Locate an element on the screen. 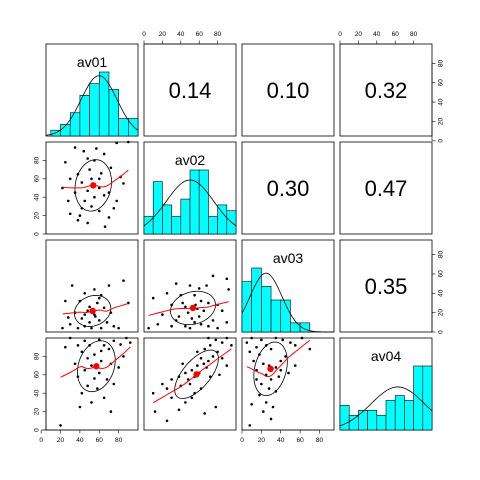  panel-av02-av03: 0.30 is located at coordinates (288, 188).